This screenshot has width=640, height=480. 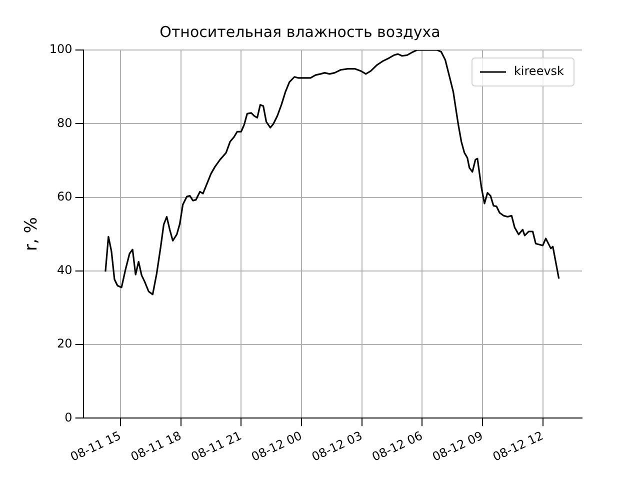 I want to click on y-tick-label: 20, so click(x=64, y=343).